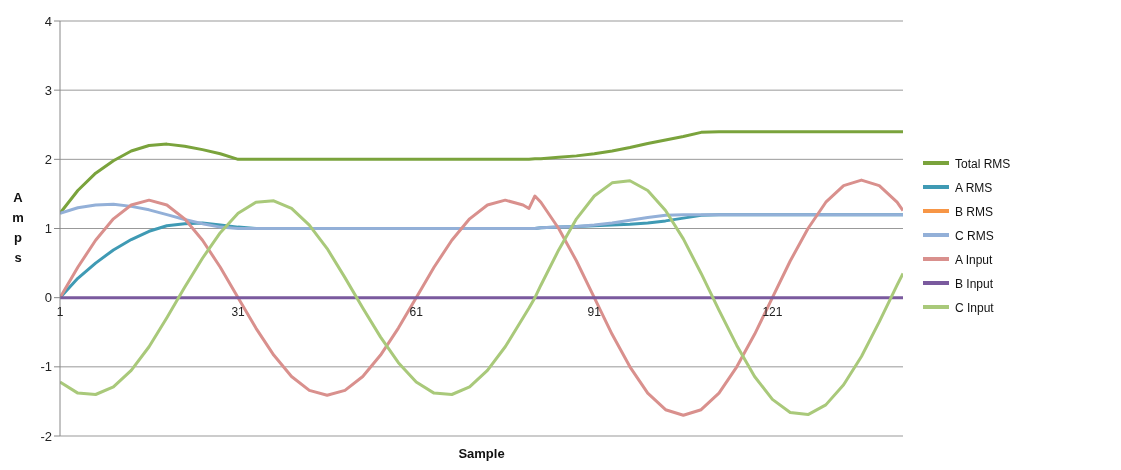 The width and height of the screenshot is (1121, 470). Describe the element at coordinates (48, 229) in the screenshot. I see `y-tick-label: 1` at that location.